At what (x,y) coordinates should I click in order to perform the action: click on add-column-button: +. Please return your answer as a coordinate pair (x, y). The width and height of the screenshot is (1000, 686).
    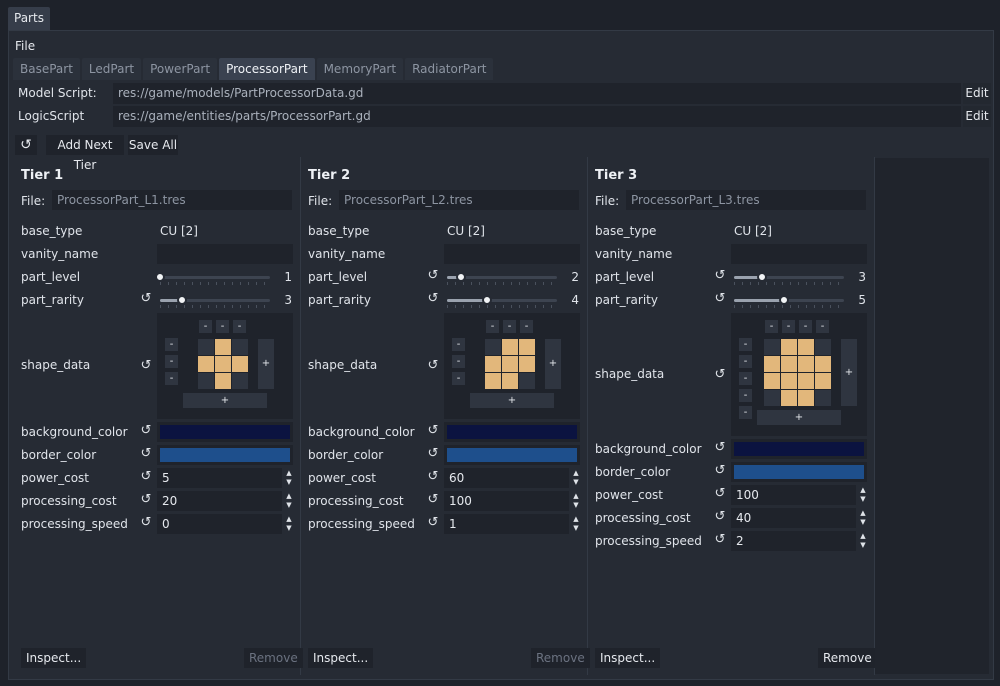
    Looking at the image, I should click on (266, 364).